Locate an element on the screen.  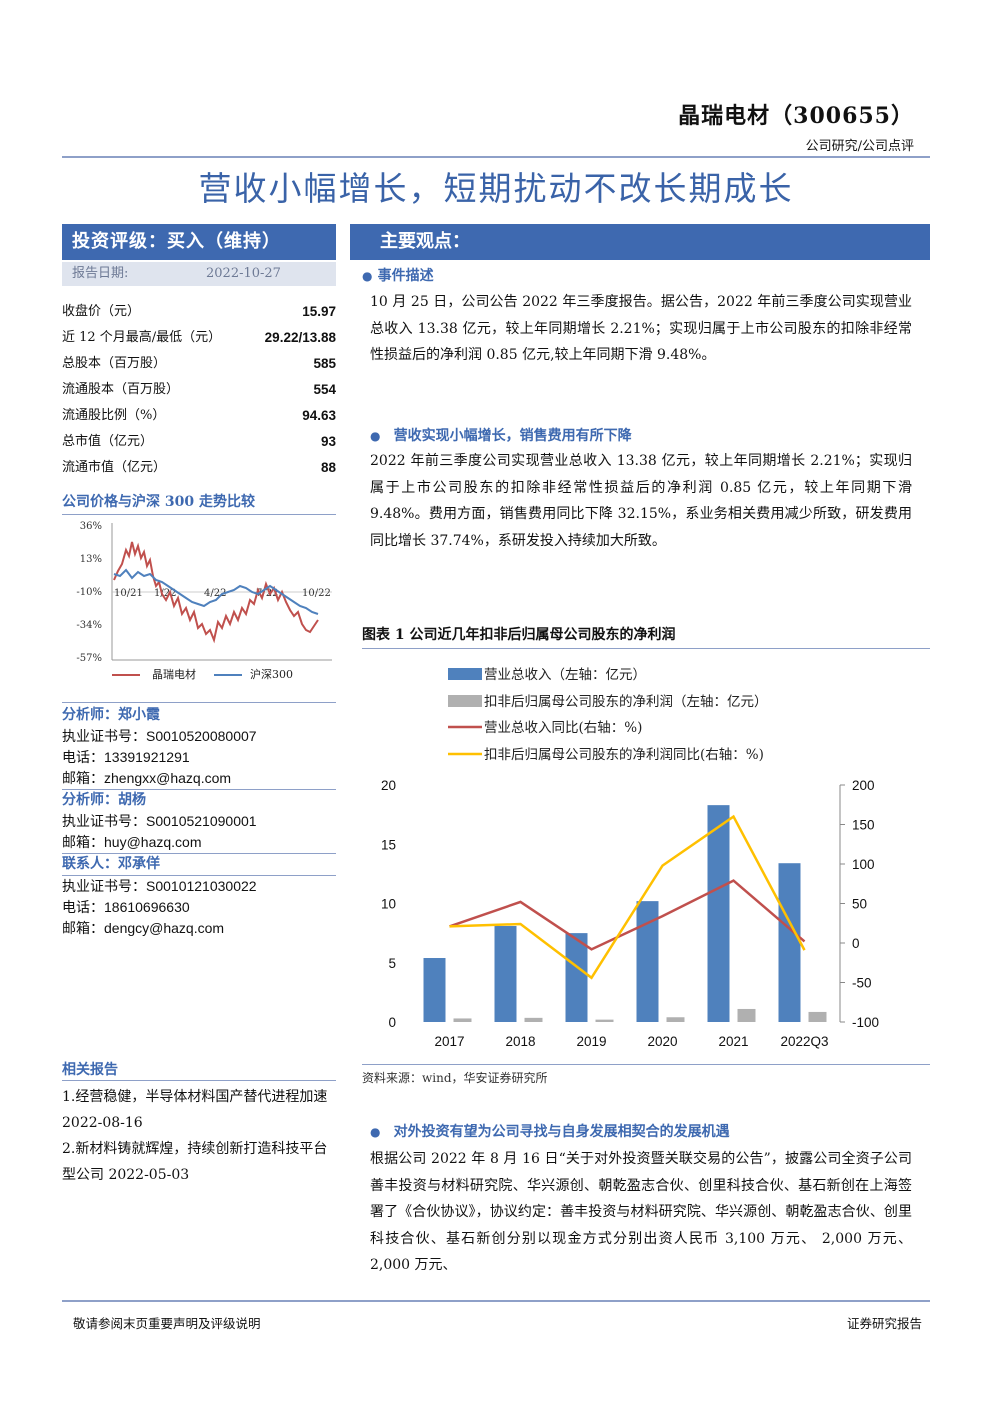
y-right-tick: -100 is located at coordinates (865, 1022).